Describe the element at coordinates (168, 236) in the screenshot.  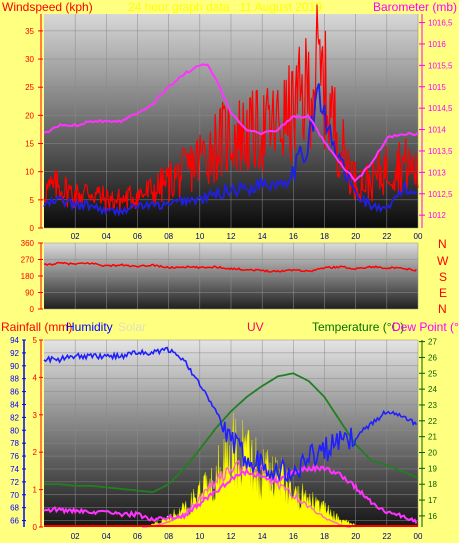
I see `x-tick-label: 08` at that location.